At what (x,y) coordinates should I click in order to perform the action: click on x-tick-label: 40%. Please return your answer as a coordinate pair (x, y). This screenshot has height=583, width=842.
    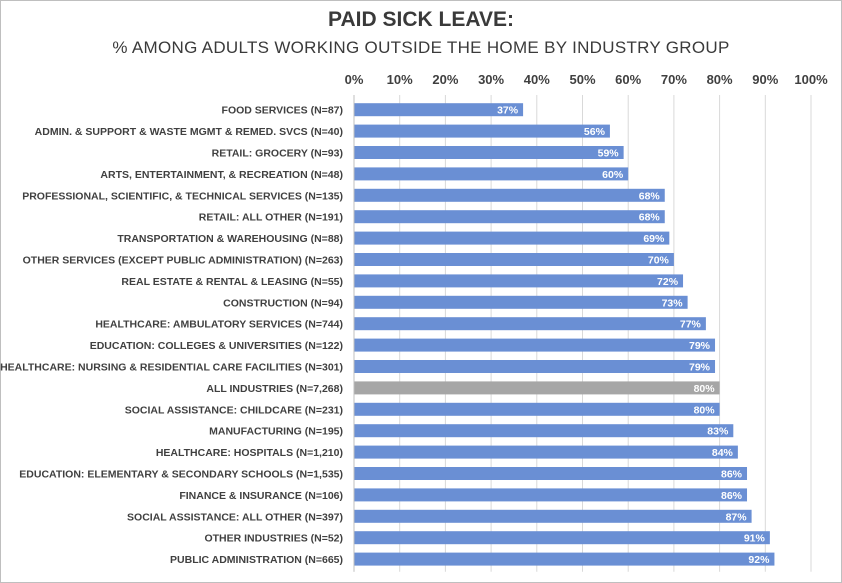
    Looking at the image, I should click on (537, 79).